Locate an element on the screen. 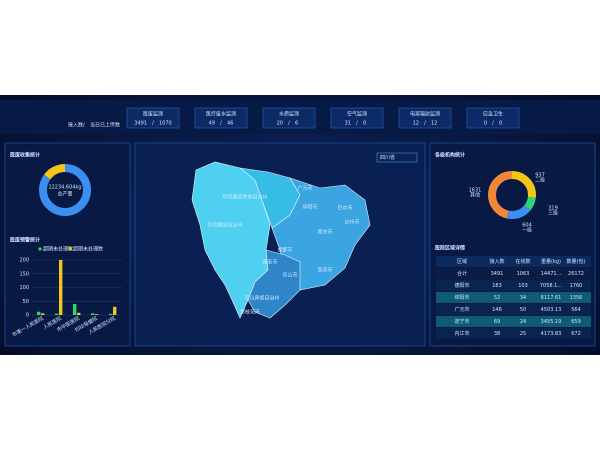 This screenshot has height=450, width=600. table-cell: 25 is located at coordinates (523, 334).